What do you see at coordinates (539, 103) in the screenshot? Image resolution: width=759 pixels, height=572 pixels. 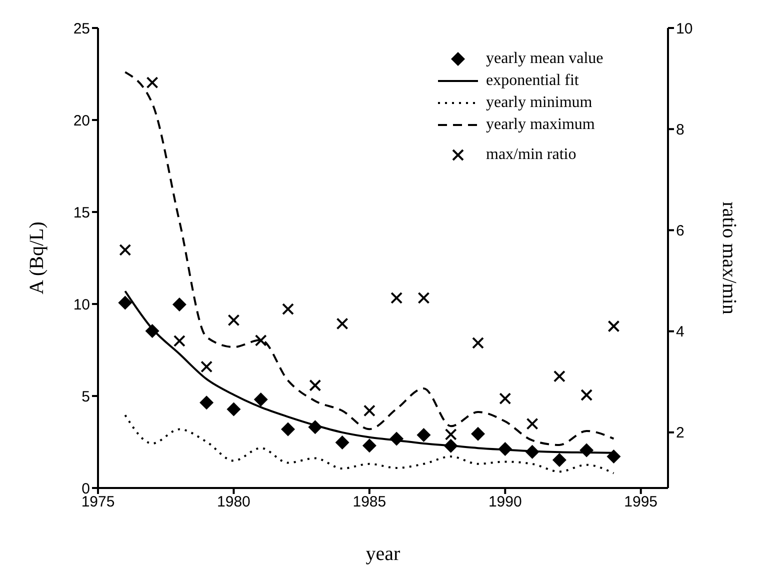 I see `legend-label: yearly minimum` at bounding box center [539, 103].